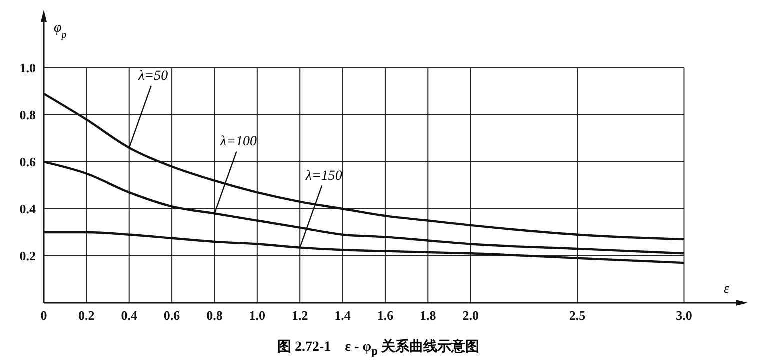 This screenshot has width=757, height=363. What do you see at coordinates (215, 316) in the screenshot?
I see `x-tick-label: 0.8` at bounding box center [215, 316].